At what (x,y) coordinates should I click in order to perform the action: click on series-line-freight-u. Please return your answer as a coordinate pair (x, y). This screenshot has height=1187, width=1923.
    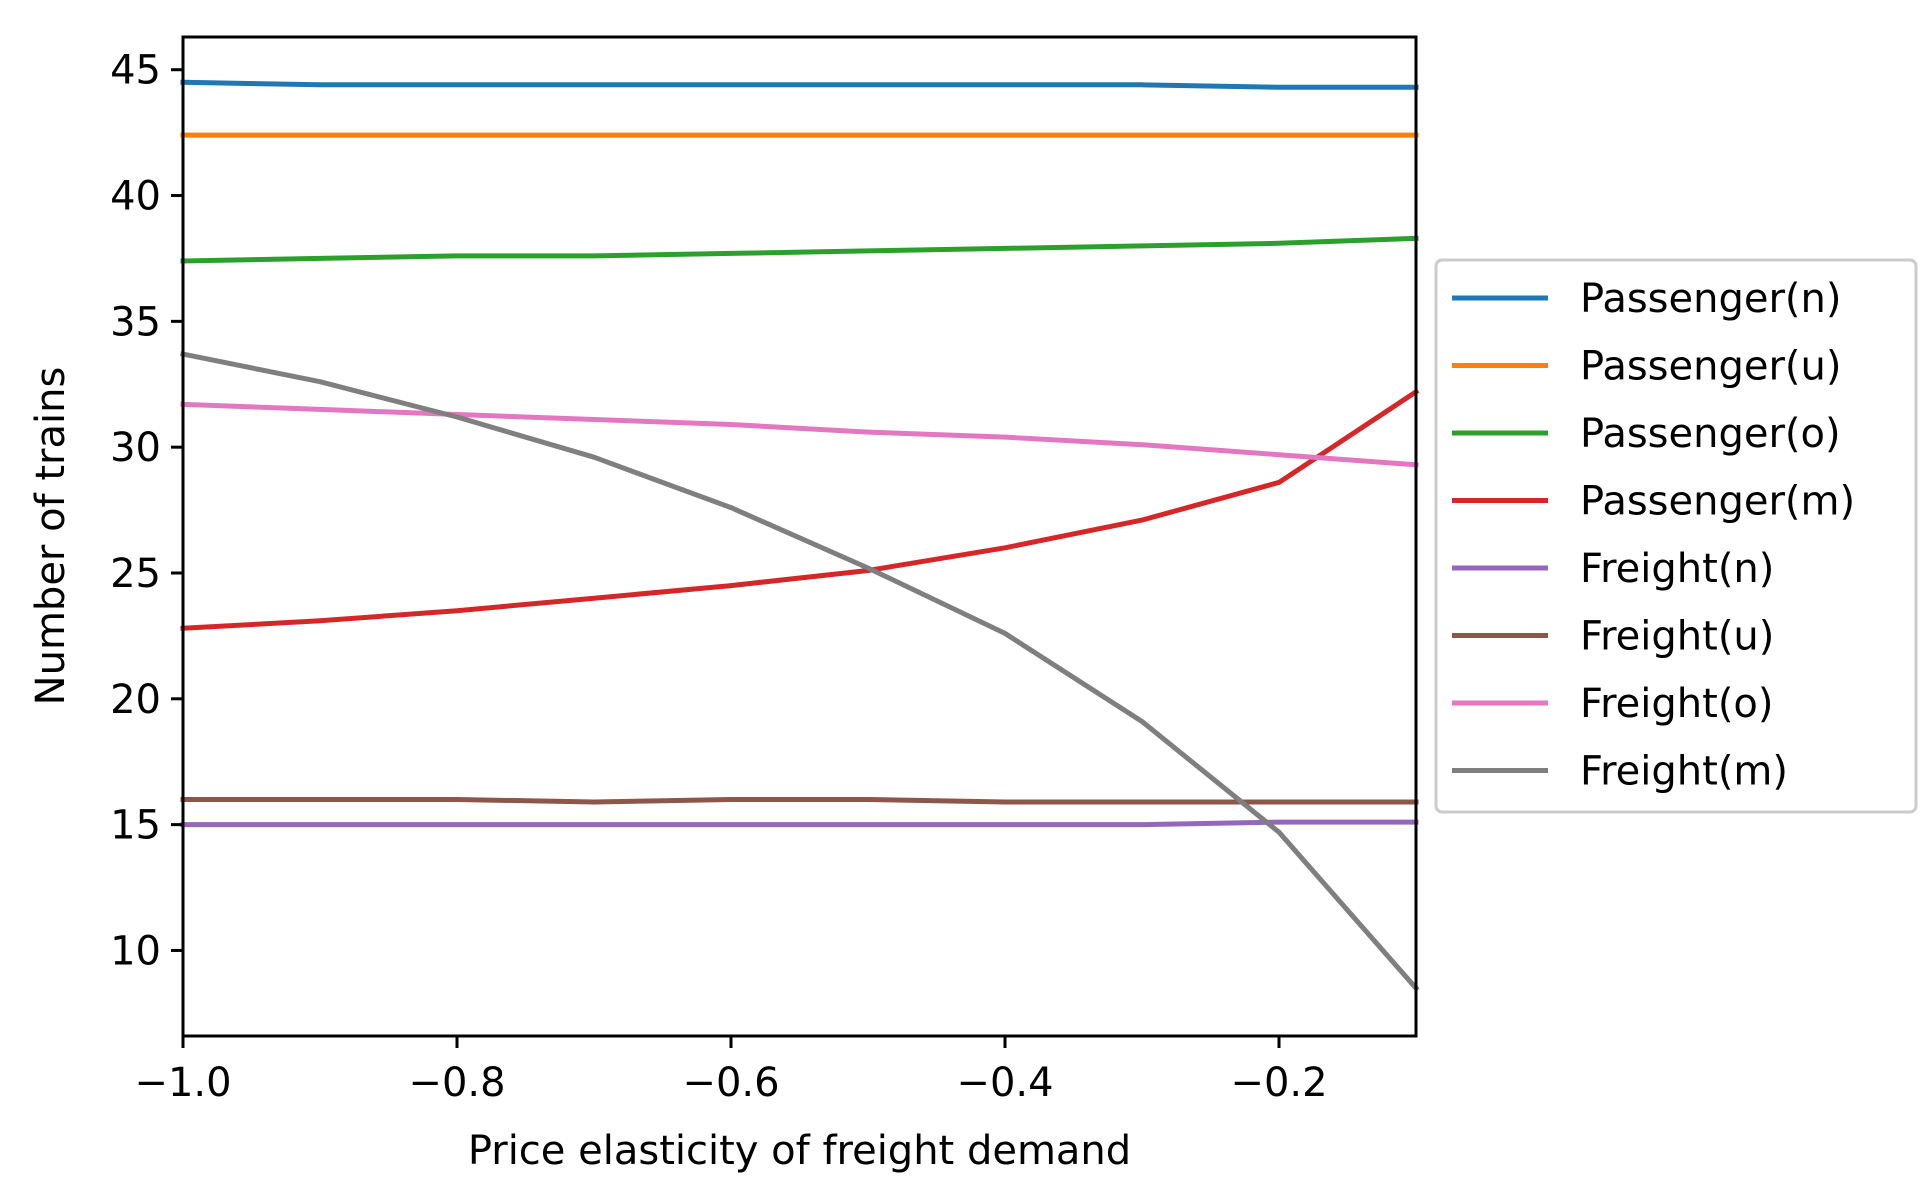
    Looking at the image, I should click on (799, 801).